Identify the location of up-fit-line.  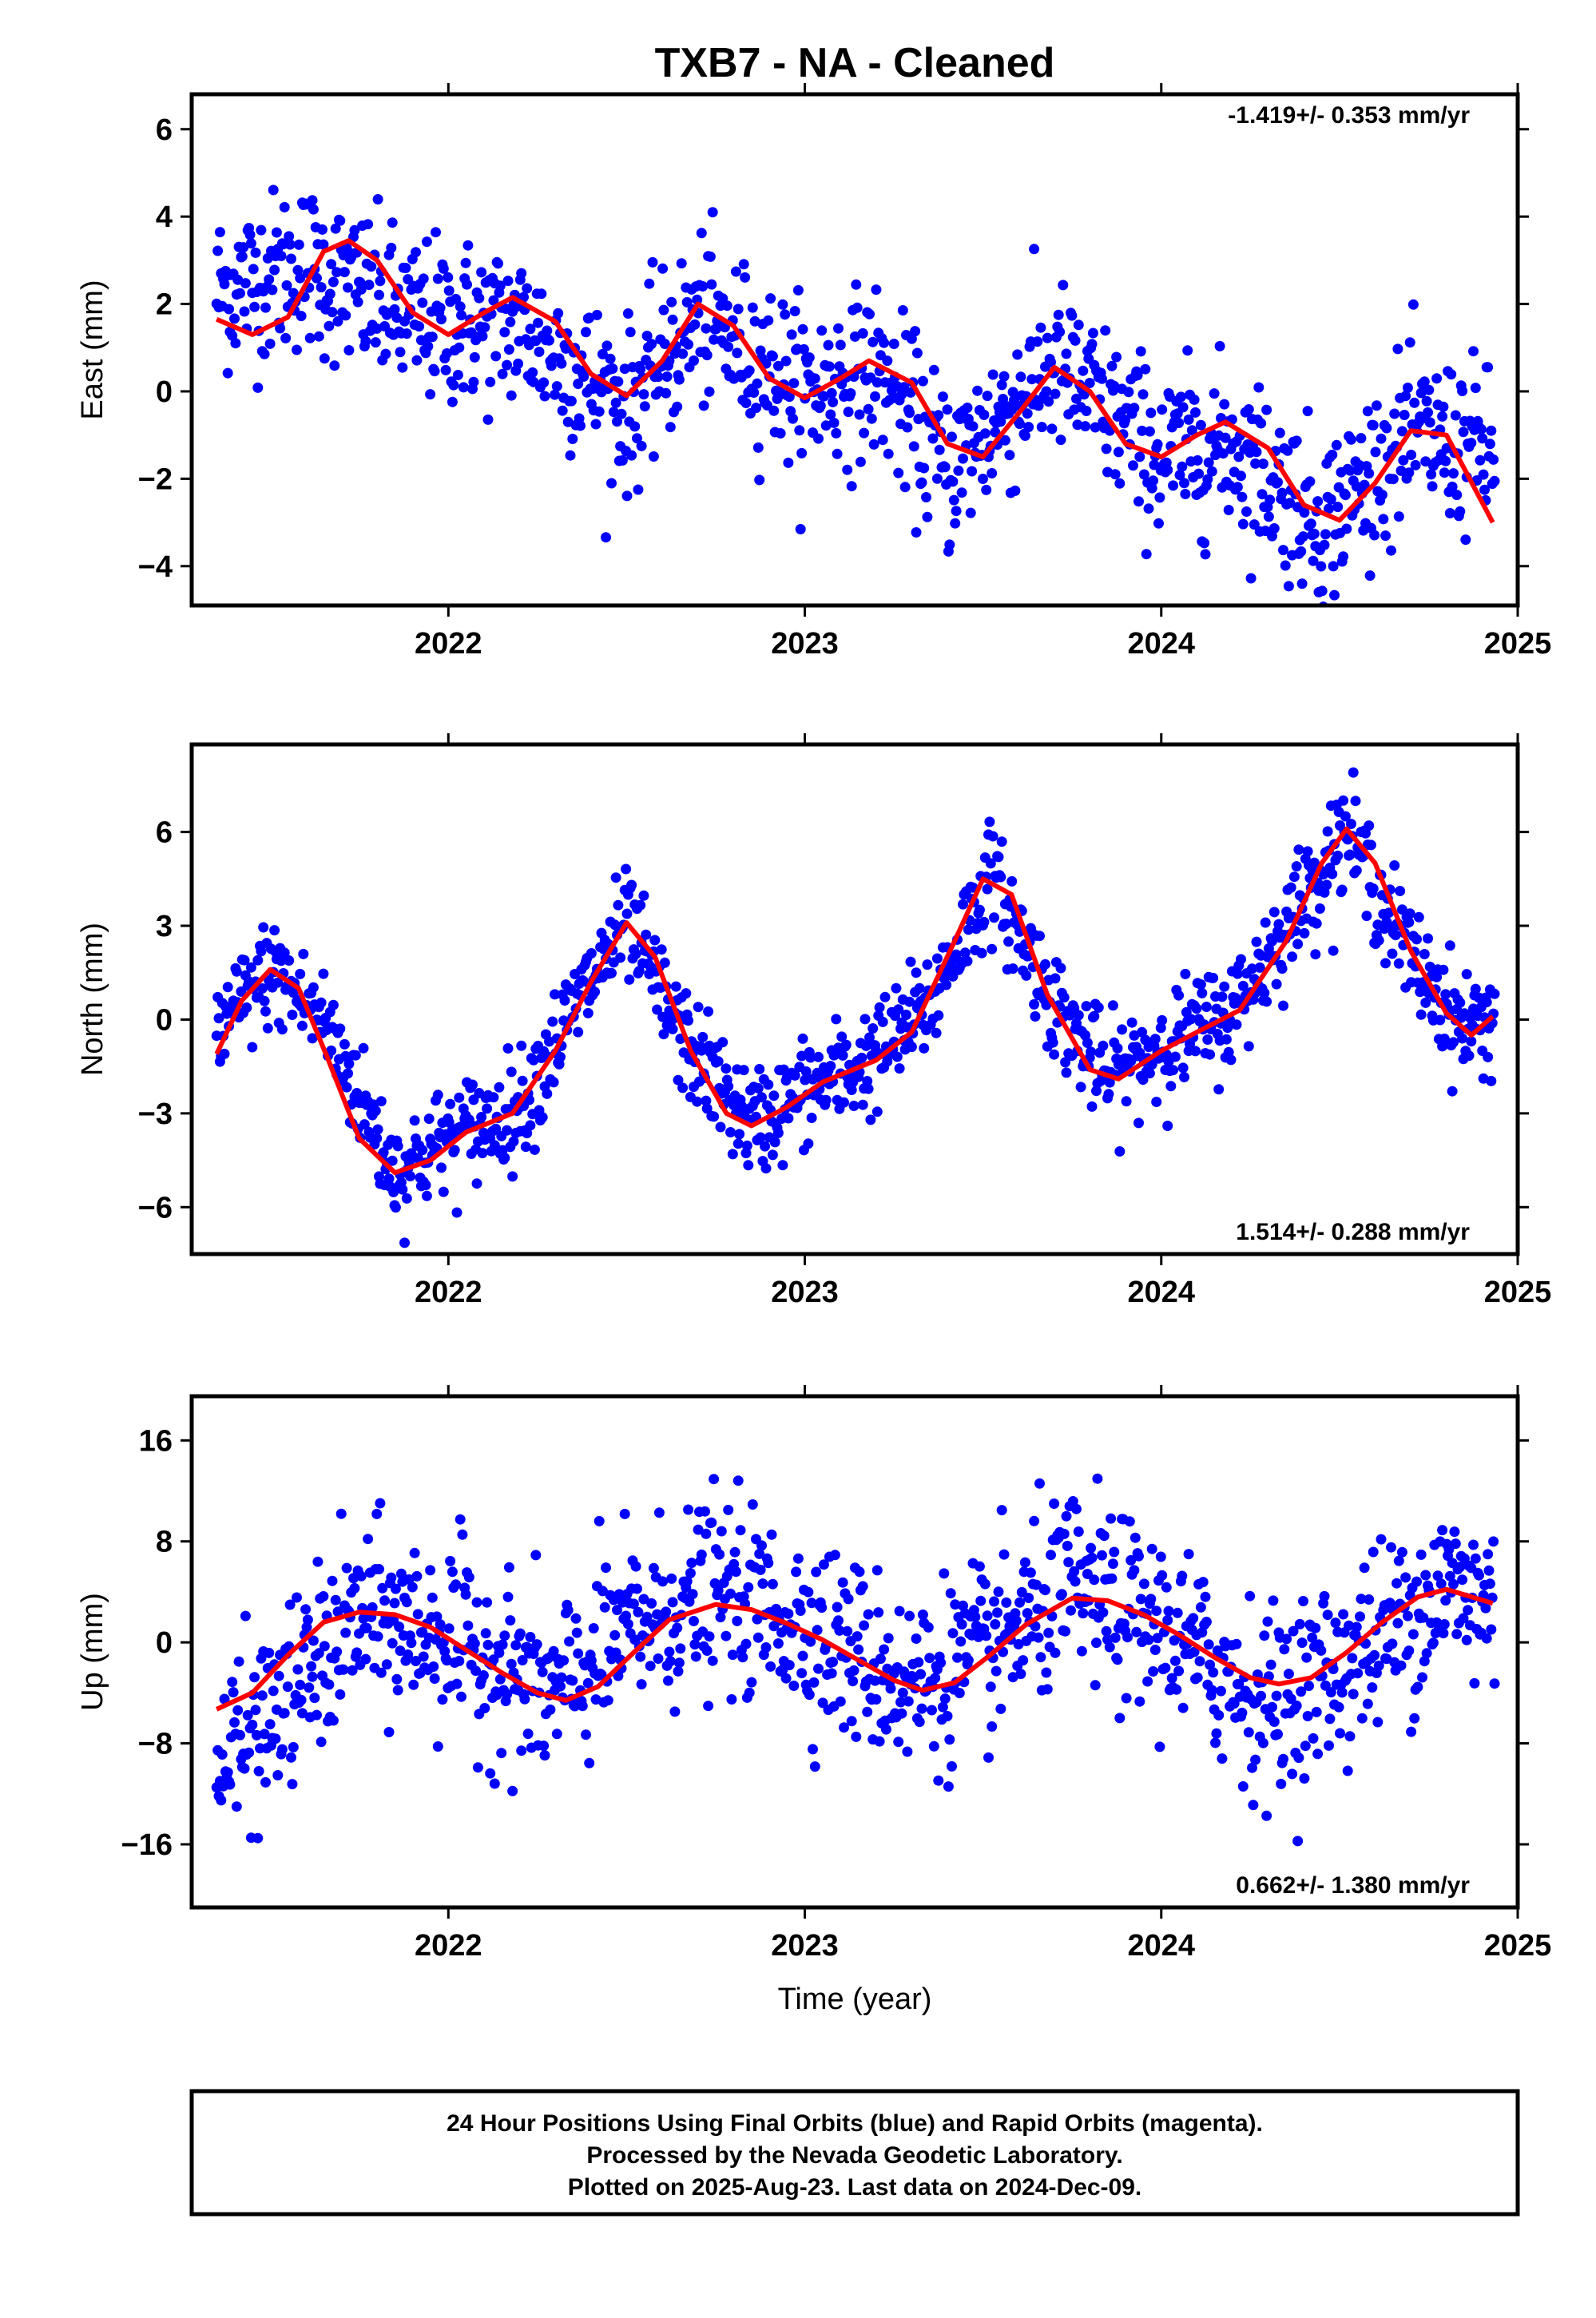
(854, 1649).